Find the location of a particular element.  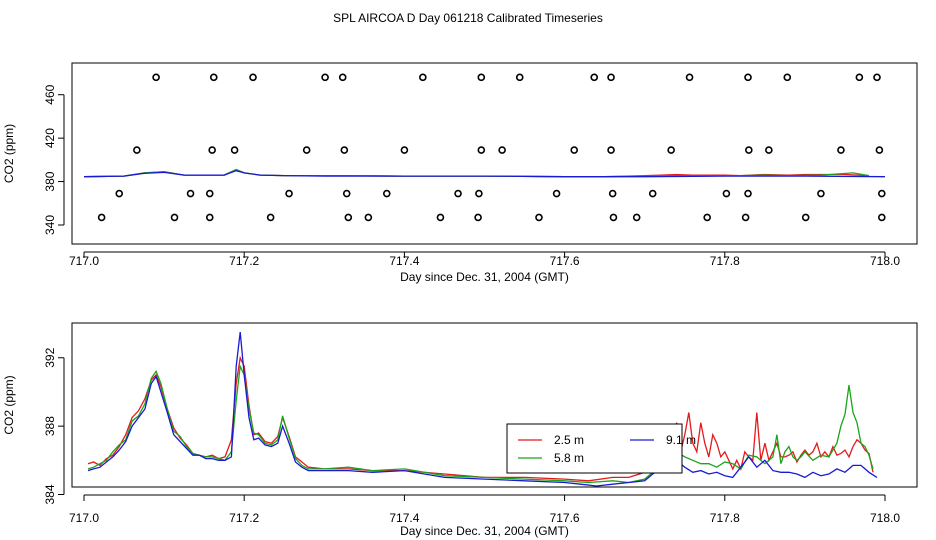

y-axis-label-bottom: CO2 (ppm) is located at coordinates (9, 404).